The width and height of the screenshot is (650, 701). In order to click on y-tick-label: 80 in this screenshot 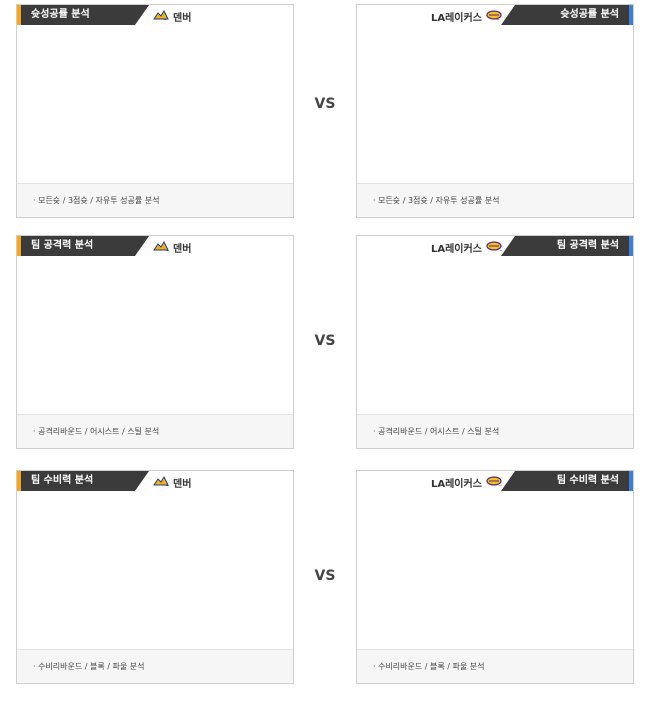, I will do `click(167, 251)`.